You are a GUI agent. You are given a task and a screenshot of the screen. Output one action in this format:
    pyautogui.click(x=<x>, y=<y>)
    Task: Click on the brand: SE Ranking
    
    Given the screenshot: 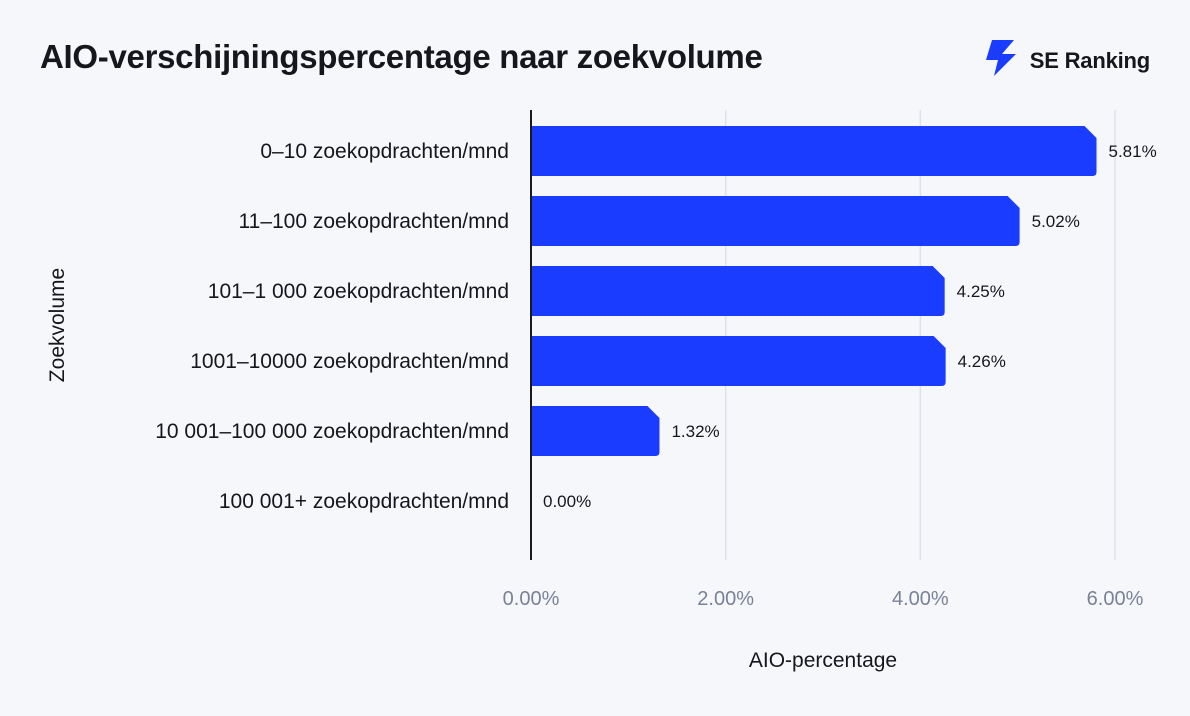 What is the action you would take?
    pyautogui.click(x=1066, y=60)
    